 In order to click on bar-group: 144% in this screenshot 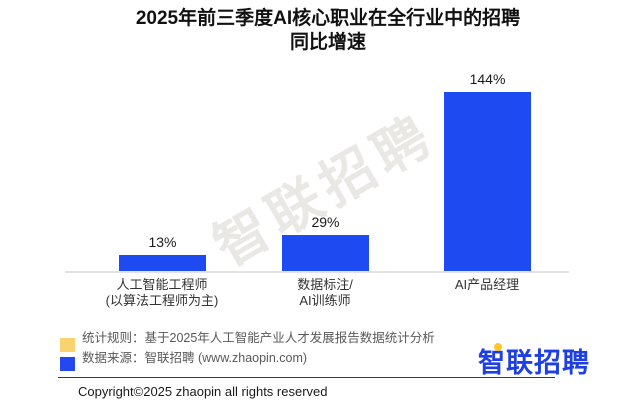, I will do `click(487, 171)`.